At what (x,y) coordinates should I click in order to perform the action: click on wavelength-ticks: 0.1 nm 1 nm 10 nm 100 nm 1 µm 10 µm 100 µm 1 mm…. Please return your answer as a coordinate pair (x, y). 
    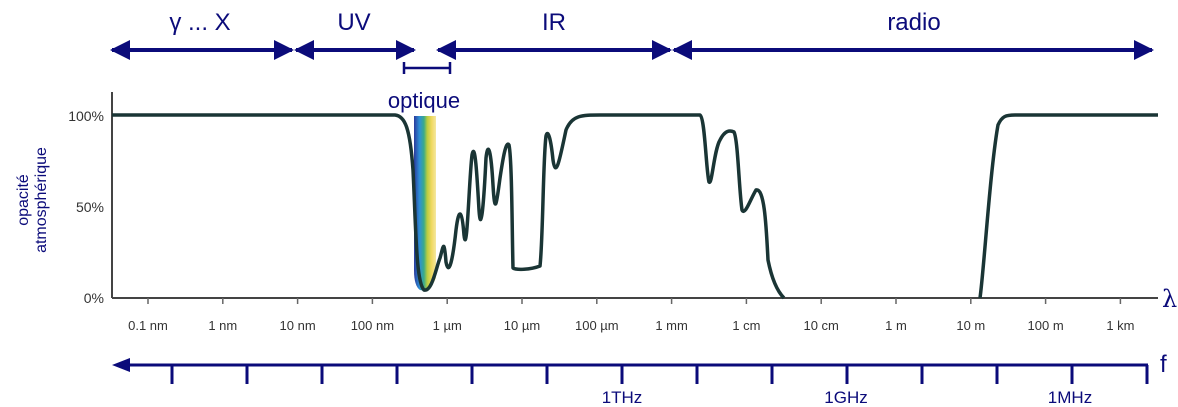
    Looking at the image, I should click on (631, 315).